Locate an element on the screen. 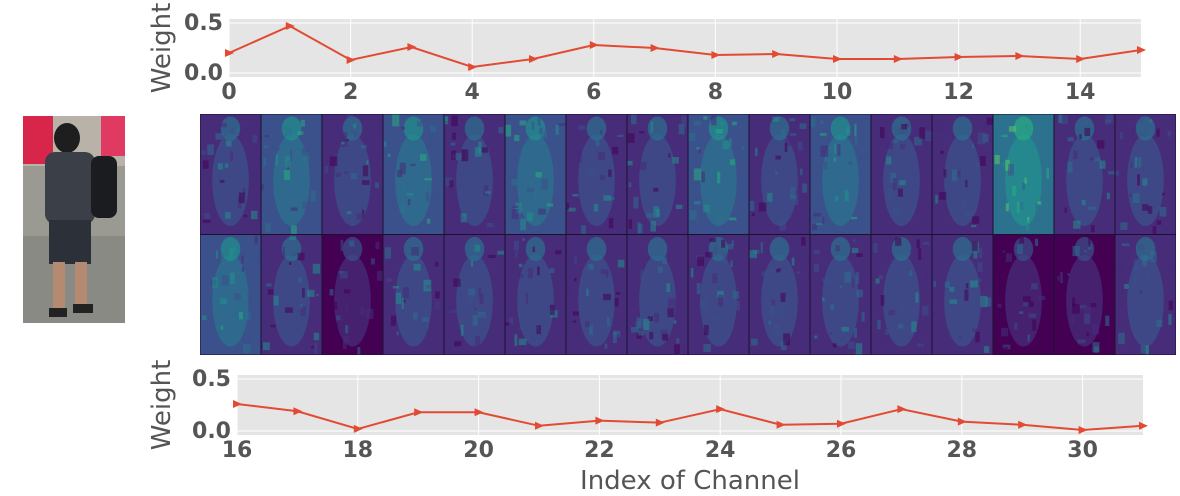  top-chart-series-line is located at coordinates (685, 46).